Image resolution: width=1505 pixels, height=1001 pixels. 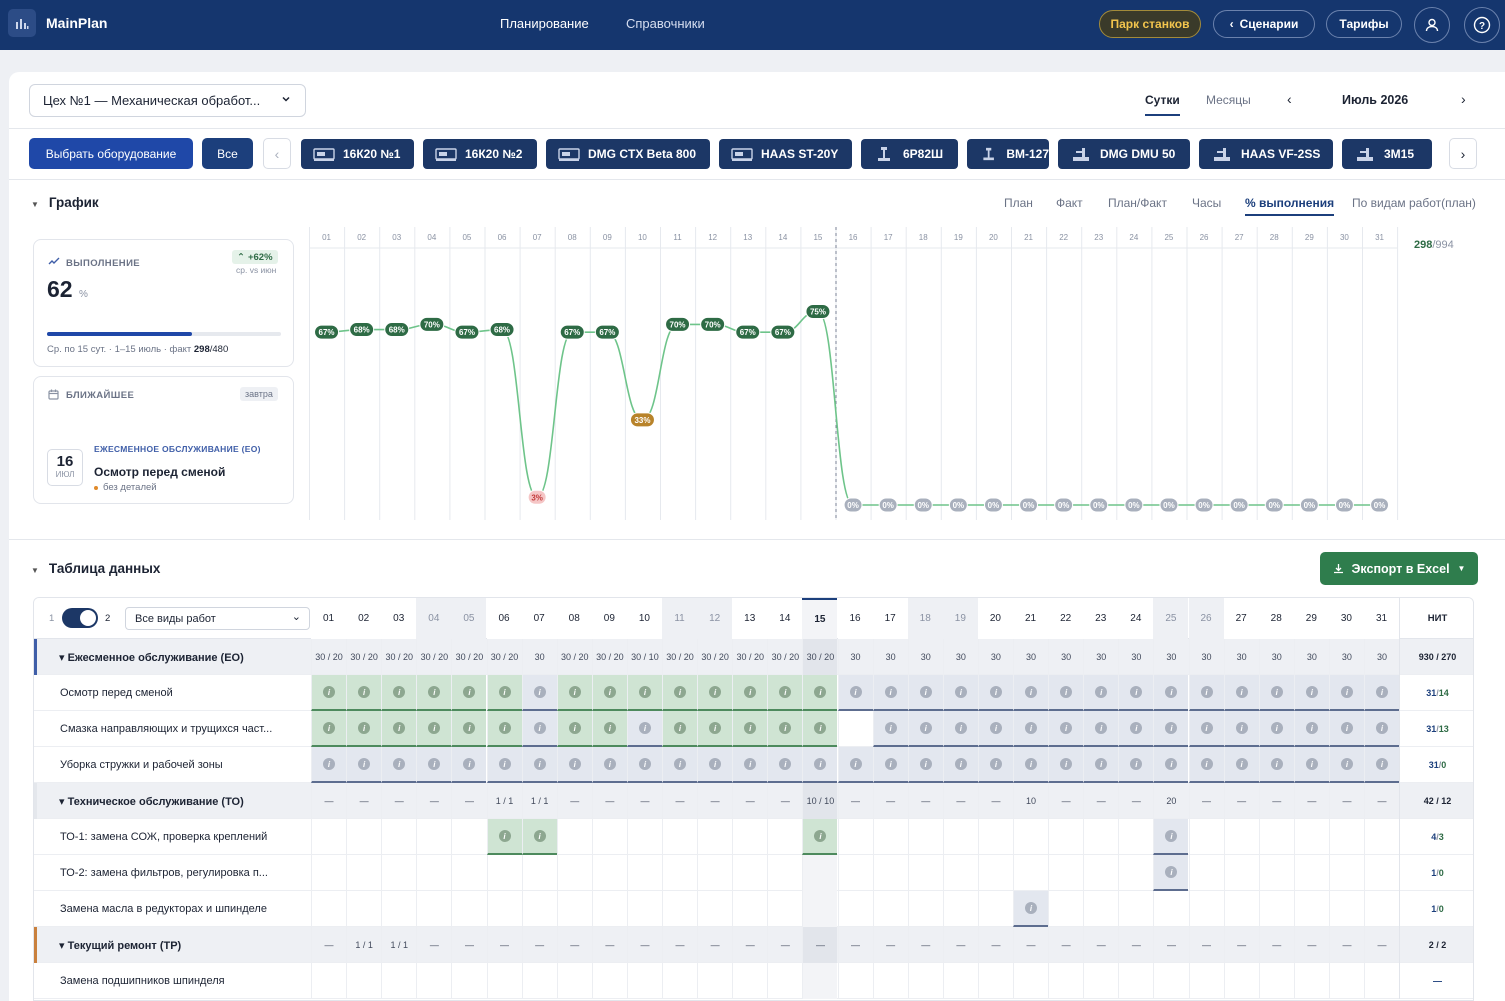 I want to click on machine-chip: 3М15, so click(x=1387, y=154).